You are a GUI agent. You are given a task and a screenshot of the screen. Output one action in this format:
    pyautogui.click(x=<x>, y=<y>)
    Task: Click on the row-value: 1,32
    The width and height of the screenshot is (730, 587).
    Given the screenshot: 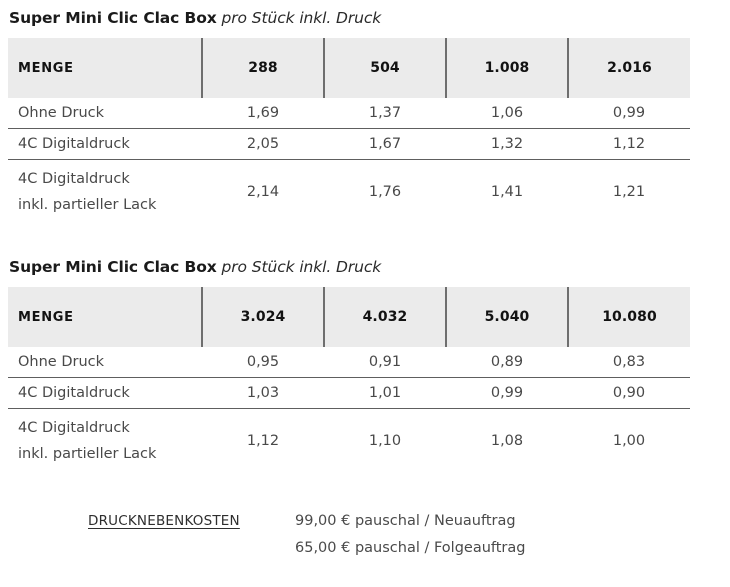 What is the action you would take?
    pyautogui.click(x=507, y=144)
    